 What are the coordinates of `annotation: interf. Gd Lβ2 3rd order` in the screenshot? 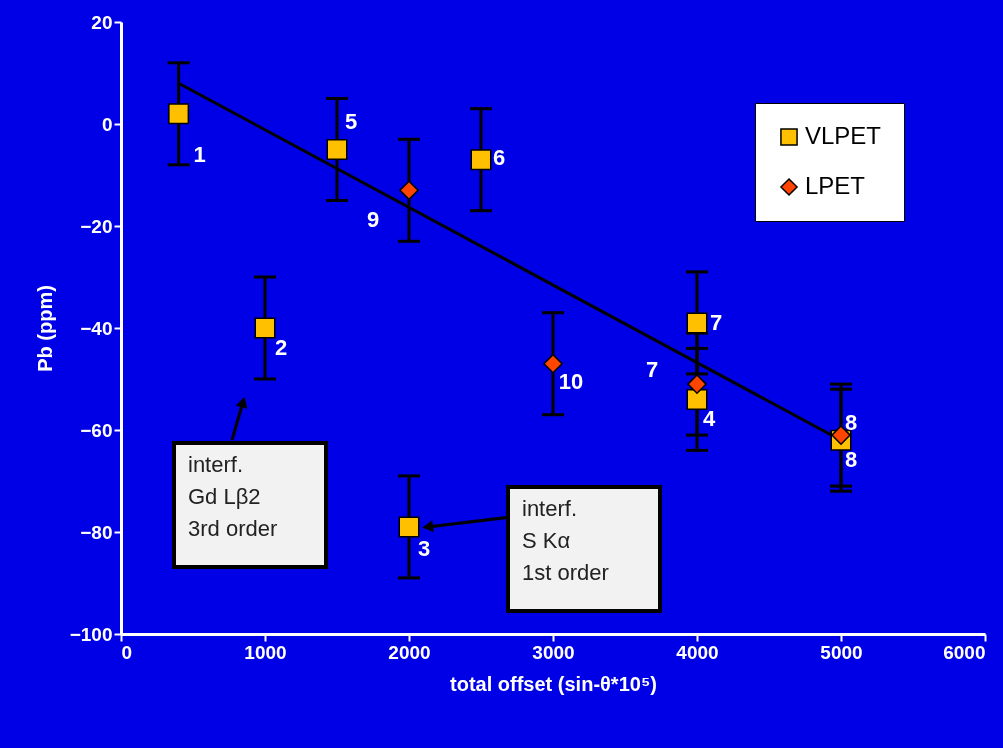 It's located at (233, 496).